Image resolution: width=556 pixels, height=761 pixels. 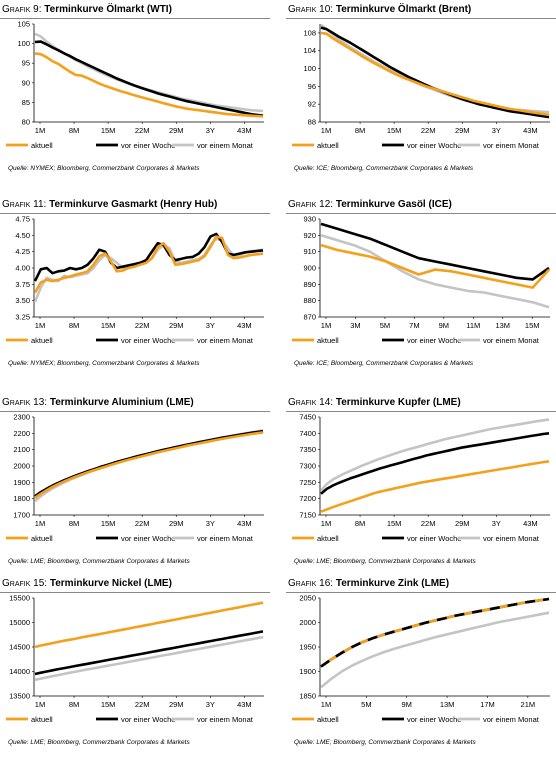 I want to click on chart-number: Grafik 12:, so click(x=311, y=204).